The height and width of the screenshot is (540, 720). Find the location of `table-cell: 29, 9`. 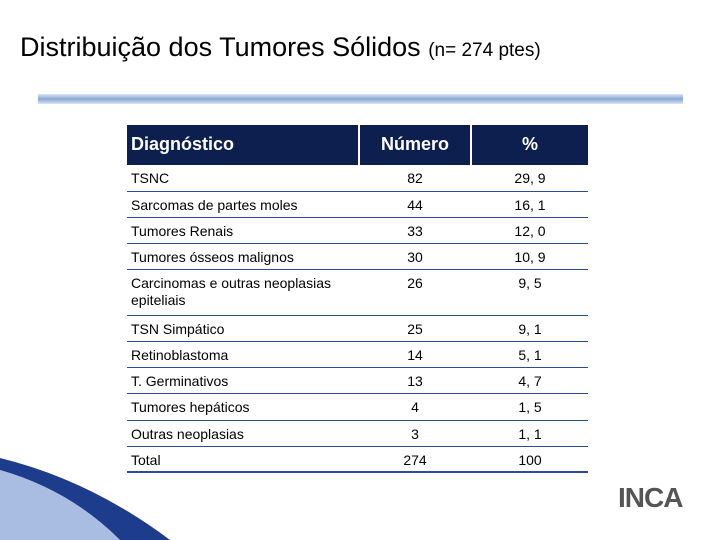

table-cell: 29, 9 is located at coordinates (530, 178).